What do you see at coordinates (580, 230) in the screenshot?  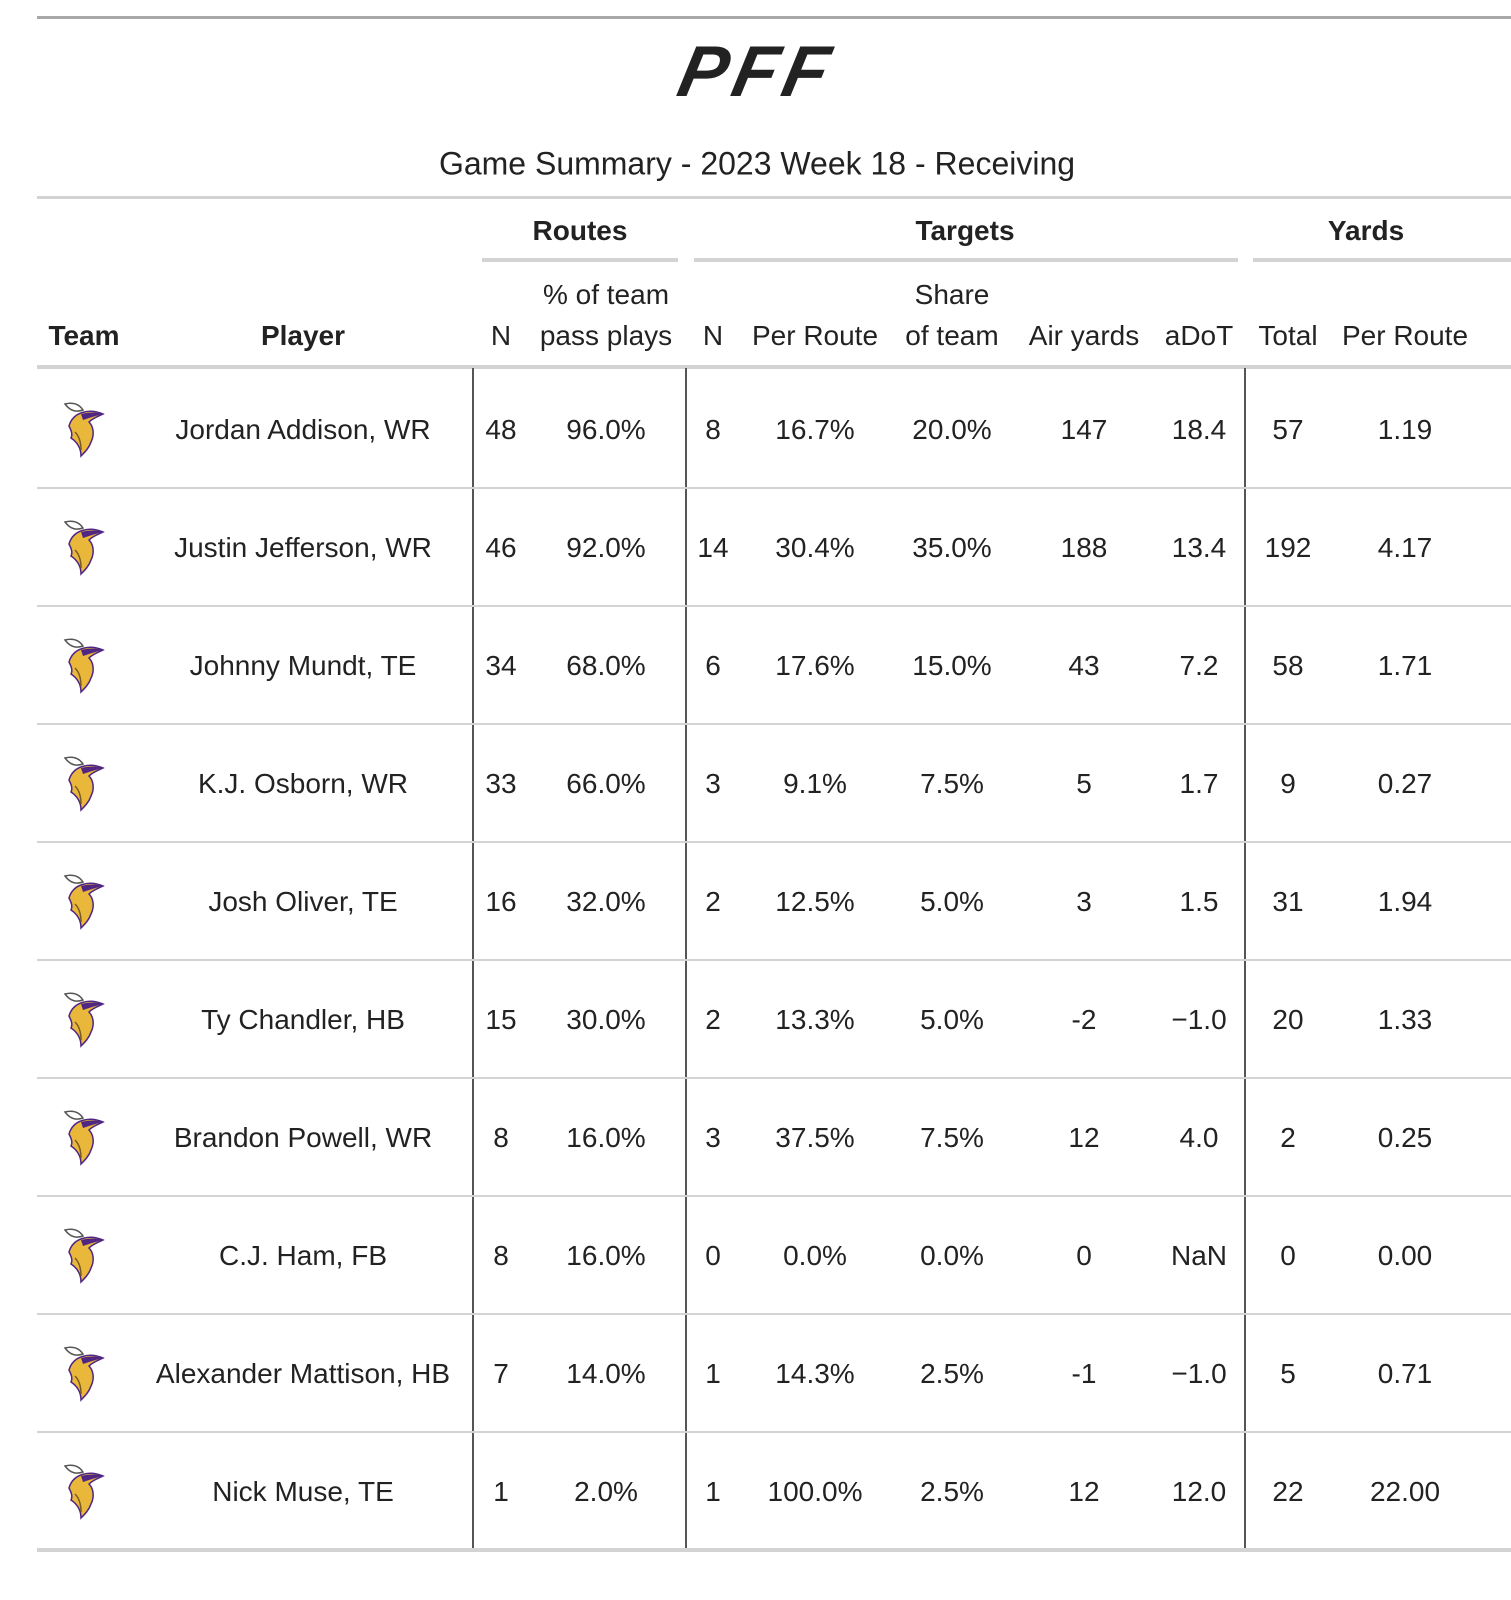 I see `spanner: Routes` at bounding box center [580, 230].